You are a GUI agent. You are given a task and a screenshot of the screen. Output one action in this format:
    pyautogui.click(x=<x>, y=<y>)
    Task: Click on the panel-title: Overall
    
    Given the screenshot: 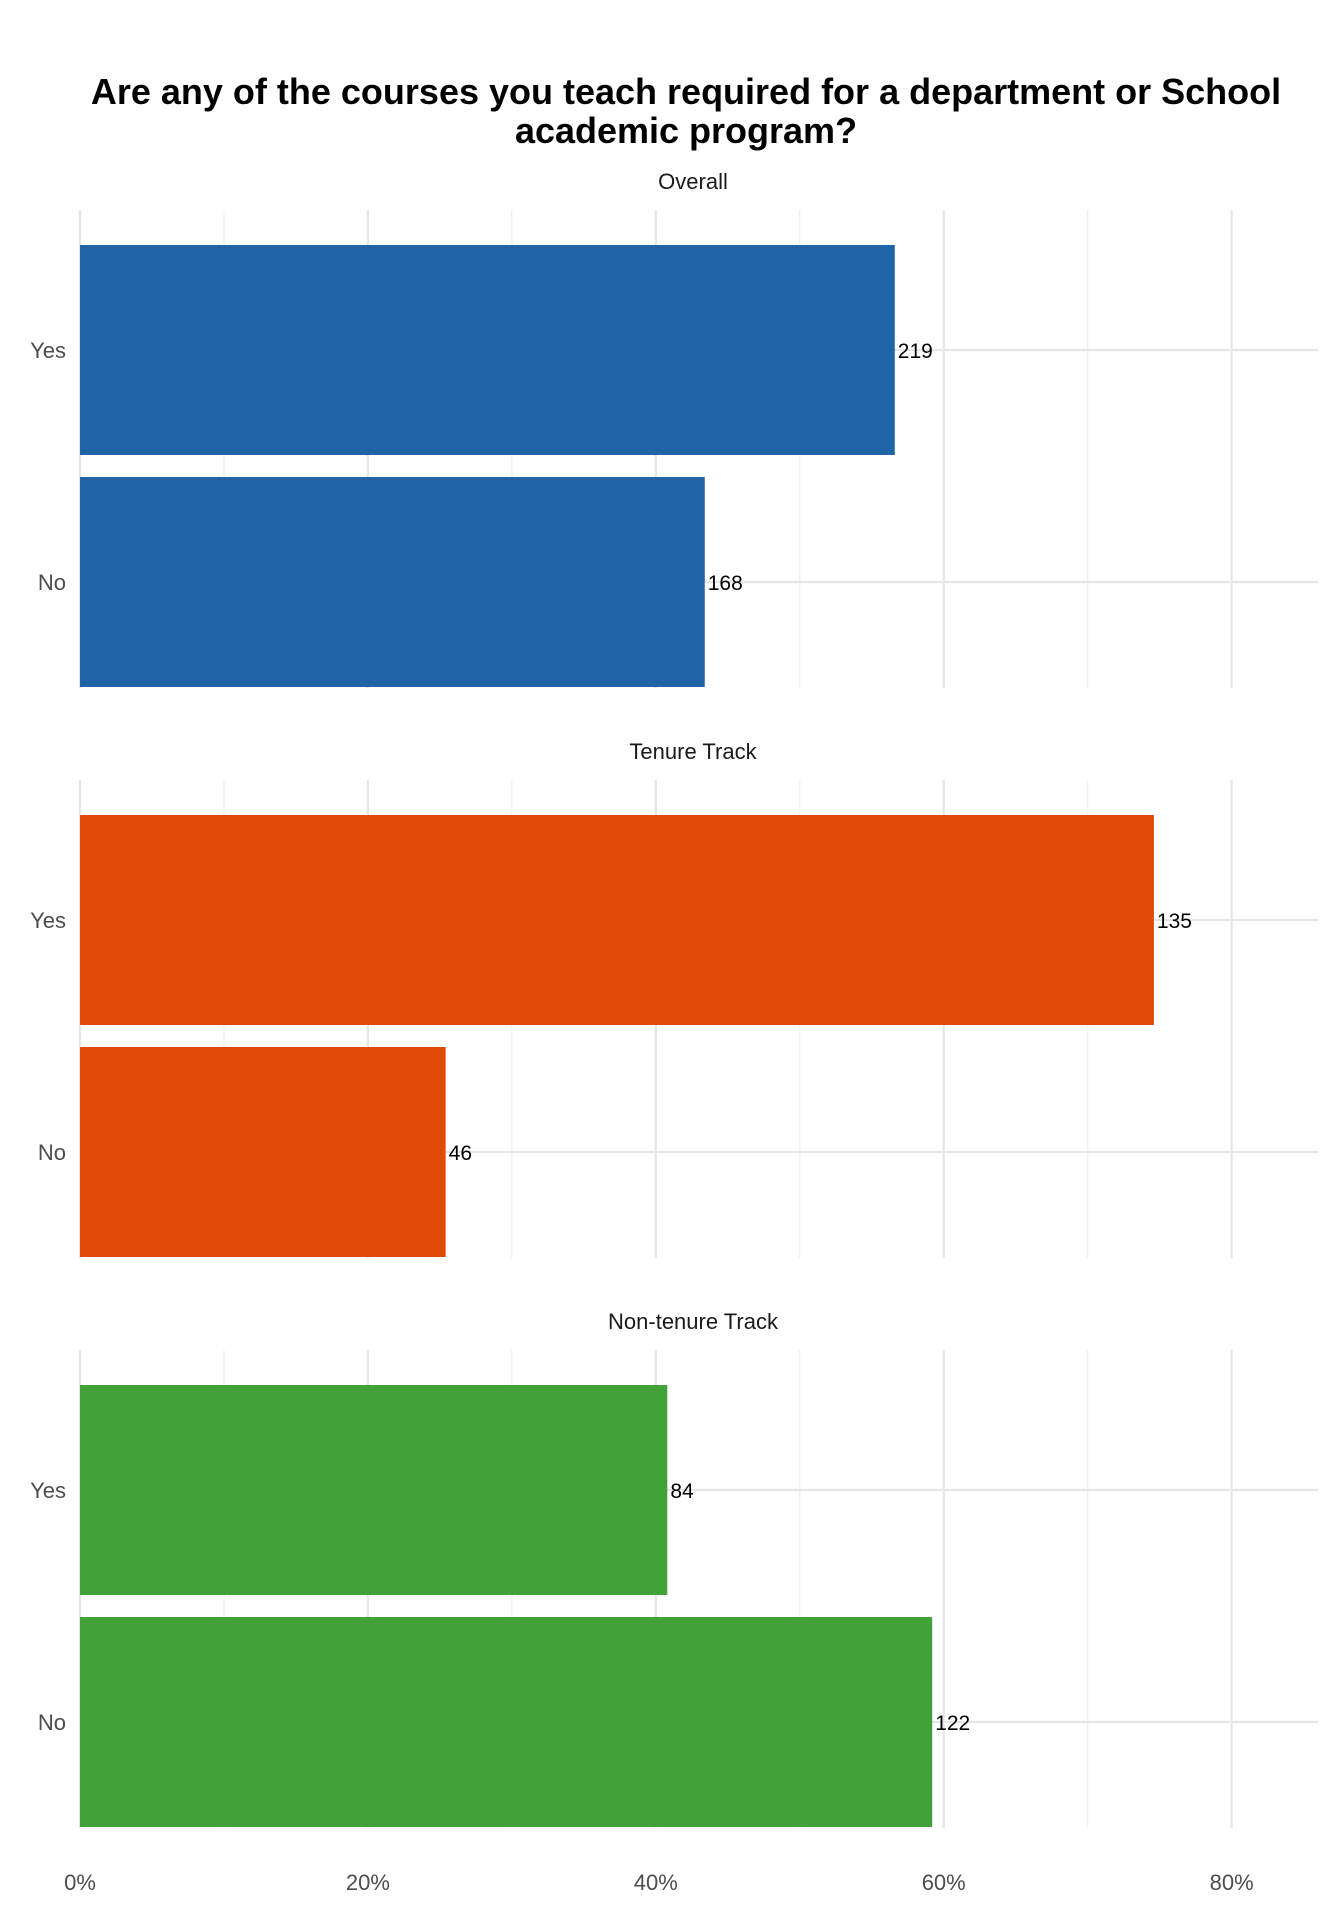 What is the action you would take?
    pyautogui.click(x=693, y=181)
    